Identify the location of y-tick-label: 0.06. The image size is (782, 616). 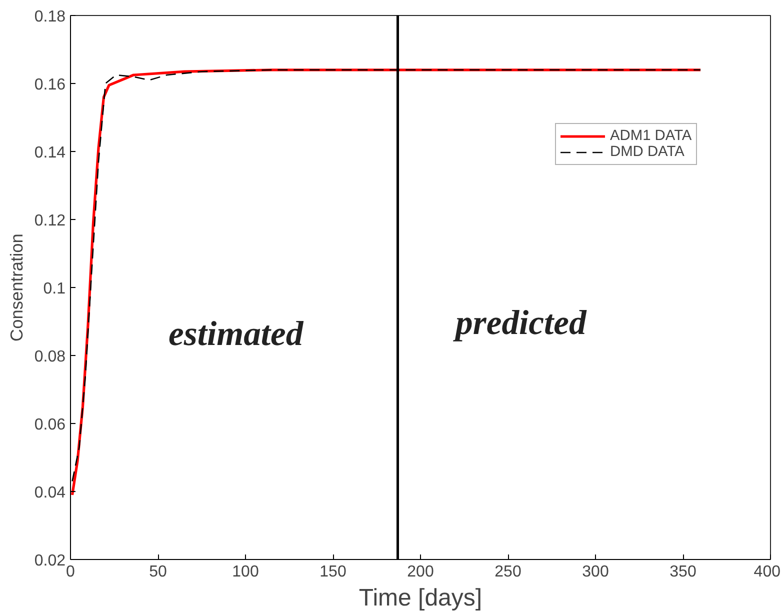
(50, 425).